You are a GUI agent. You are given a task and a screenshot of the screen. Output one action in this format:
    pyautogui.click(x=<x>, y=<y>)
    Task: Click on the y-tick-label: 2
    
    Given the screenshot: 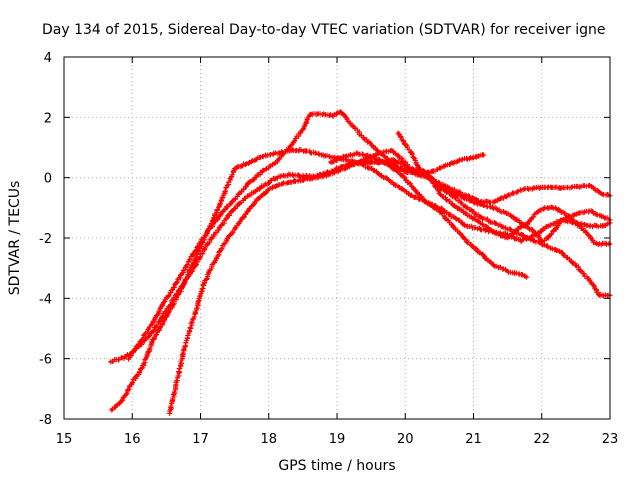 What is the action you would take?
    pyautogui.click(x=48, y=118)
    